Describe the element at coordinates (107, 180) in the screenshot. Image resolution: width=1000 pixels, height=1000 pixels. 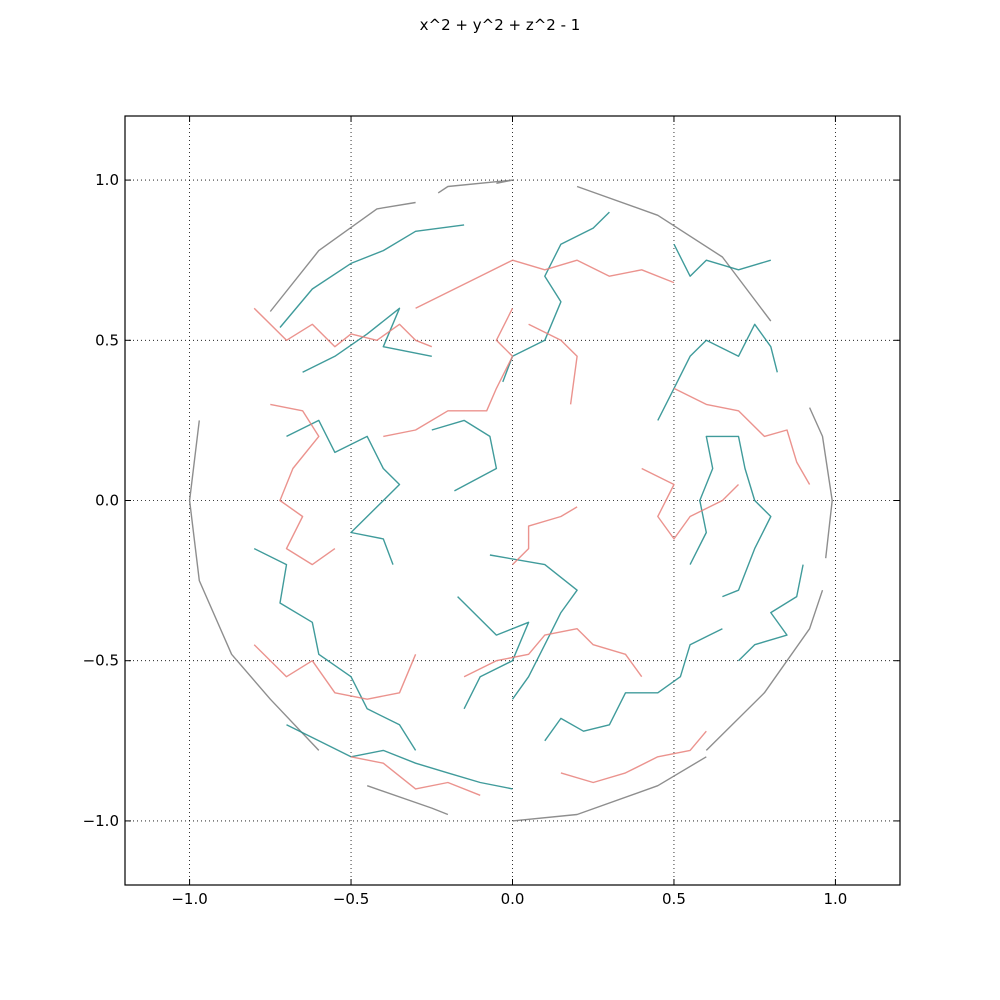
I see `y-tick-label: 1.0` at that location.